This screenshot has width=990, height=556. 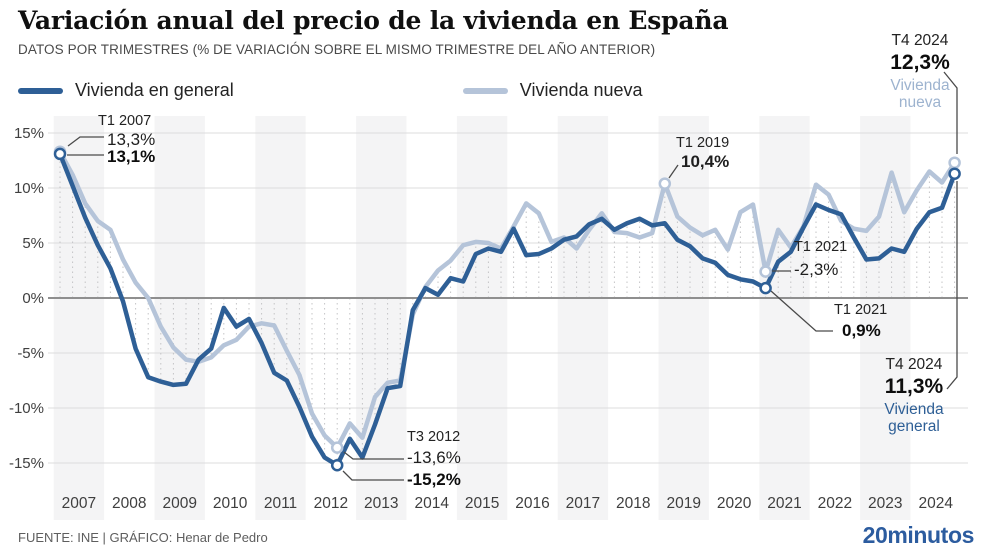 What do you see at coordinates (154, 90) in the screenshot?
I see `legend-label-general: Vivienda en general` at bounding box center [154, 90].